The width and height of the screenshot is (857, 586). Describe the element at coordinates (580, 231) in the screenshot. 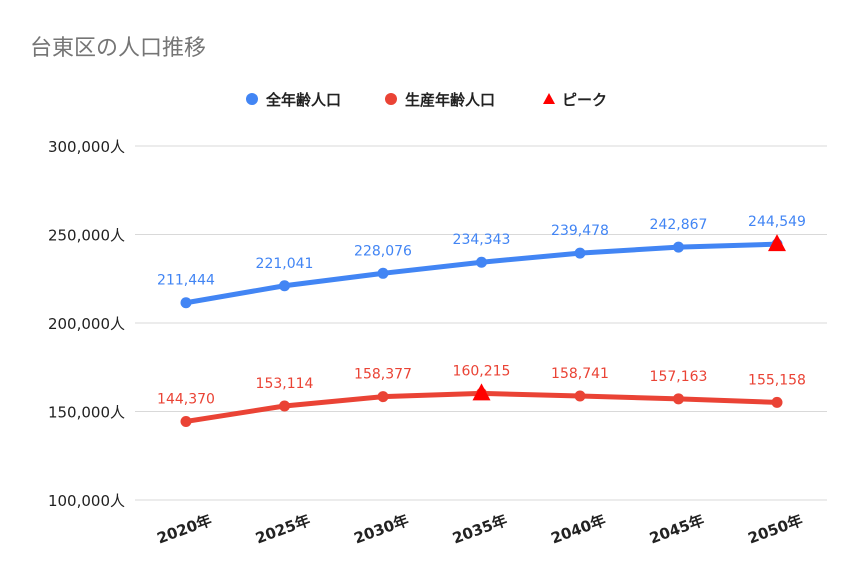

I see `data-label: 239,478` at that location.